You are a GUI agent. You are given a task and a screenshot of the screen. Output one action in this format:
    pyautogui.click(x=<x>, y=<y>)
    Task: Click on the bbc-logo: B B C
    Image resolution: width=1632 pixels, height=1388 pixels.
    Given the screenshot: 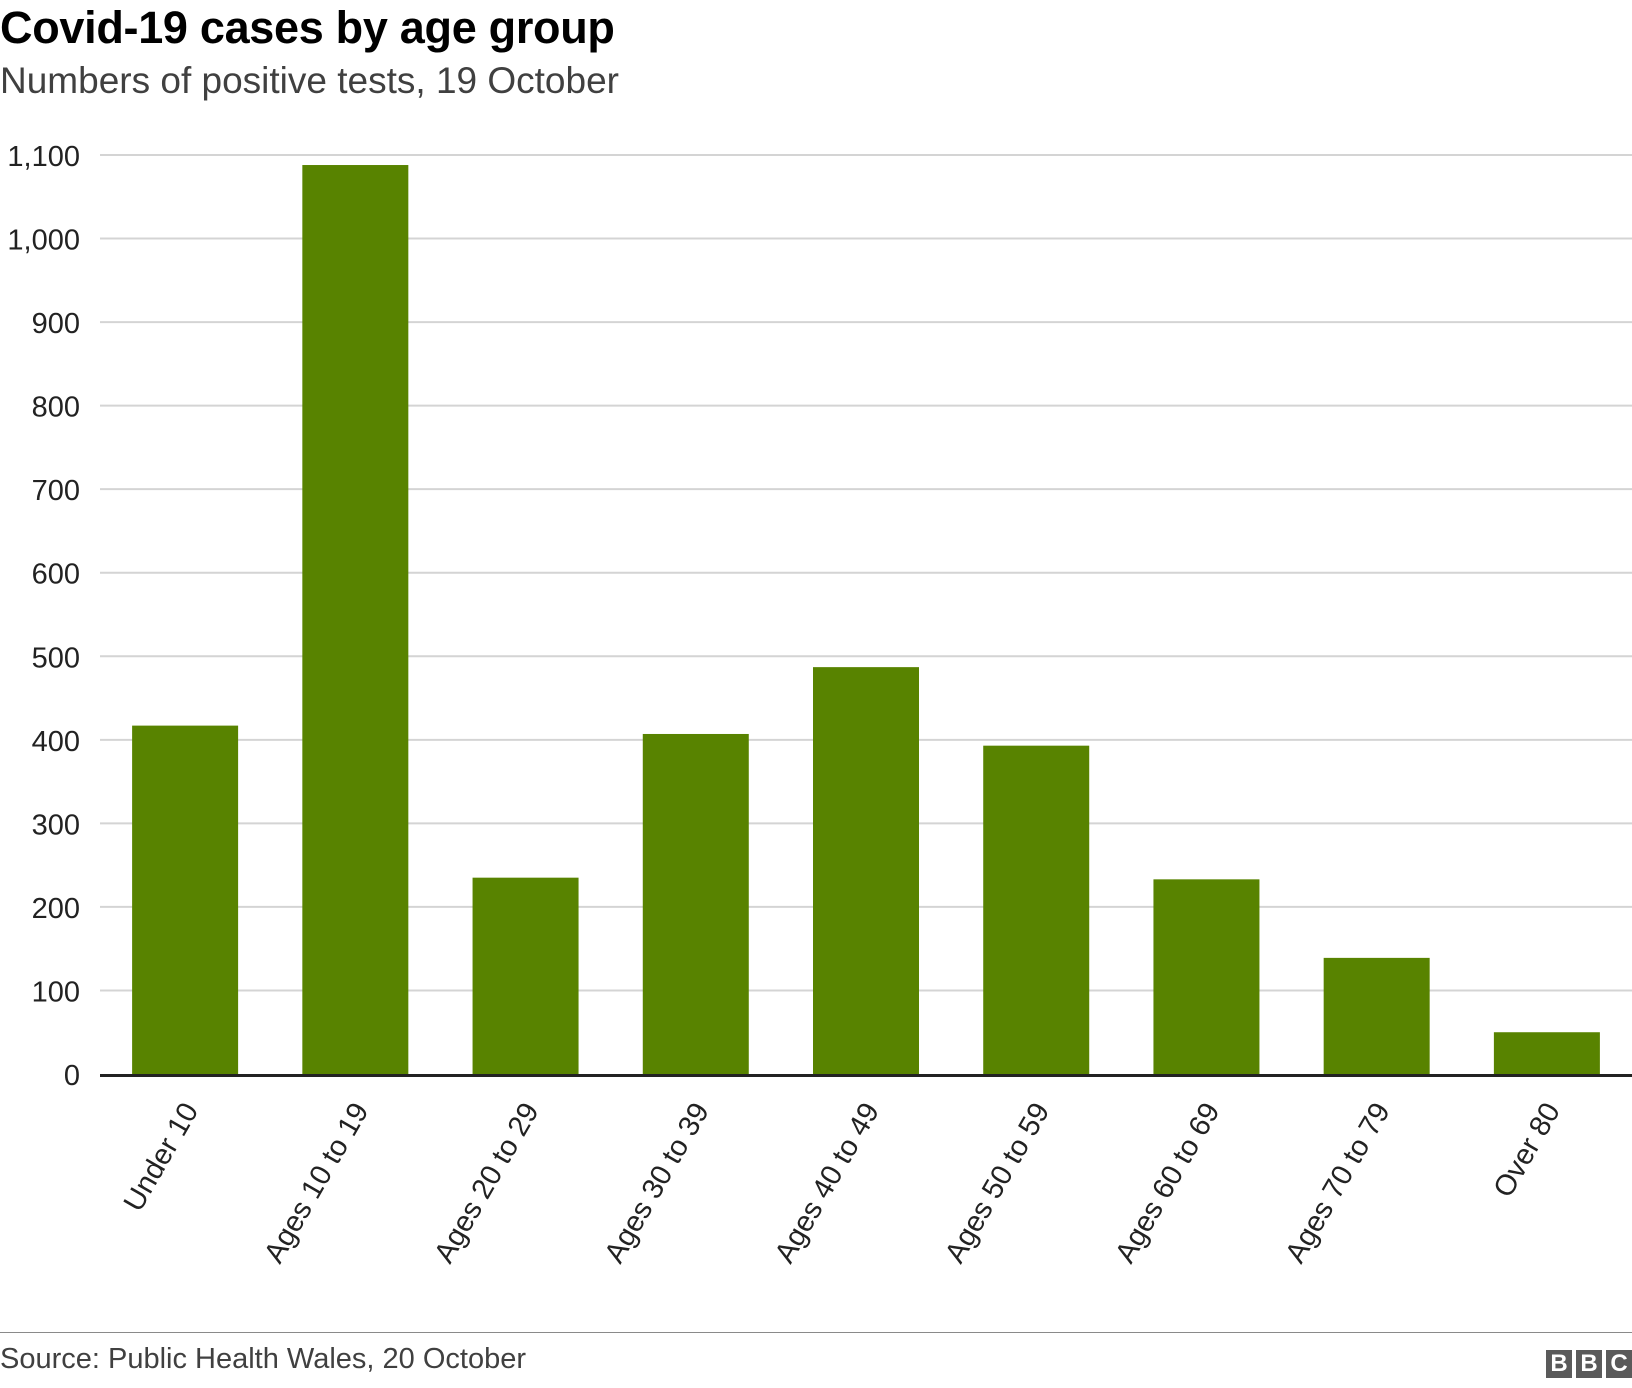 What is the action you would take?
    pyautogui.click(x=1589, y=1364)
    